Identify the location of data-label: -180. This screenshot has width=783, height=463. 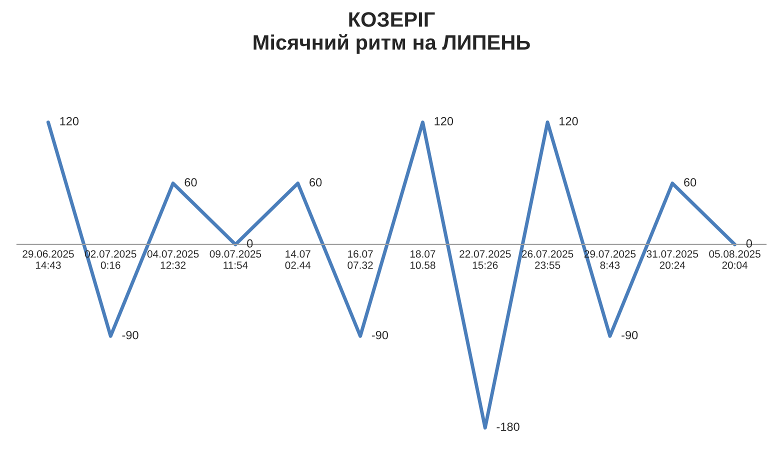
(508, 426).